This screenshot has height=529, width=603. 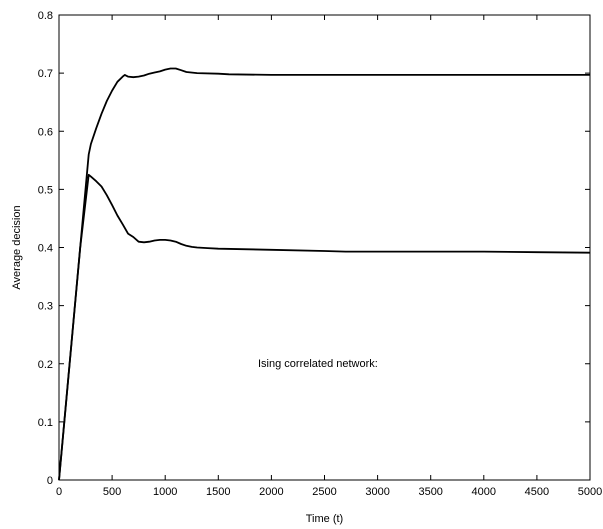 What do you see at coordinates (377, 492) in the screenshot?
I see `x-tick-label: 3000` at bounding box center [377, 492].